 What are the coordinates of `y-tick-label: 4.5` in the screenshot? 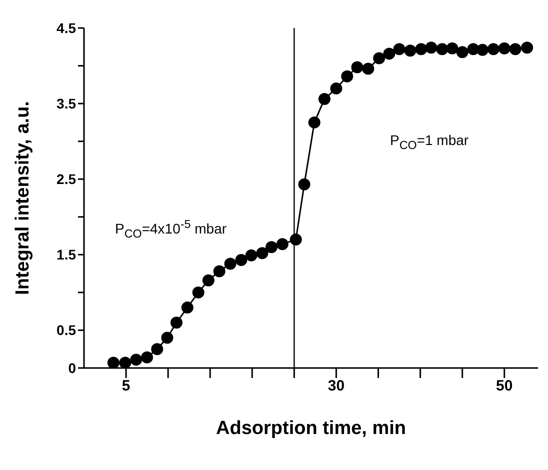 It's located at (66, 28).